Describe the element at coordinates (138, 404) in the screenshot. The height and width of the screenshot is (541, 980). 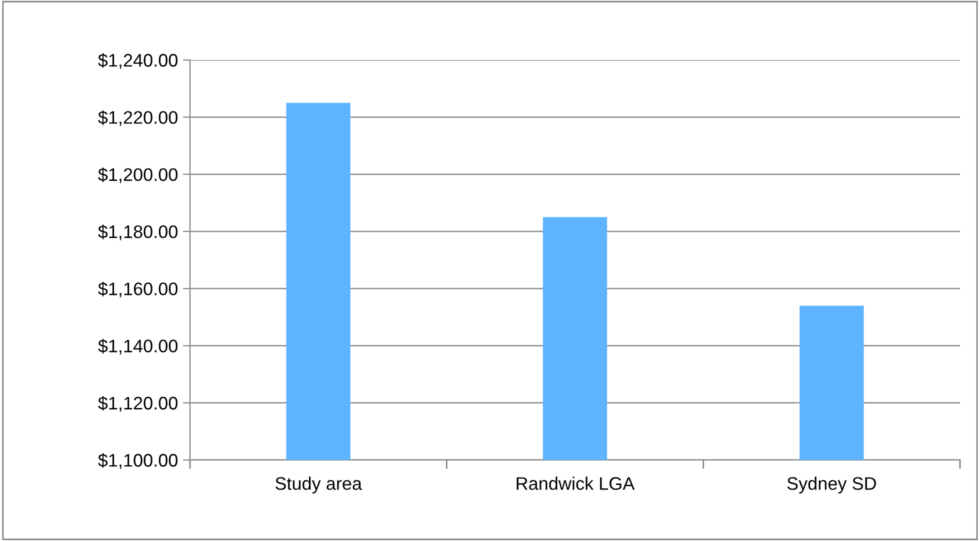
I see `y-tick-label: $1,120.00` at that location.